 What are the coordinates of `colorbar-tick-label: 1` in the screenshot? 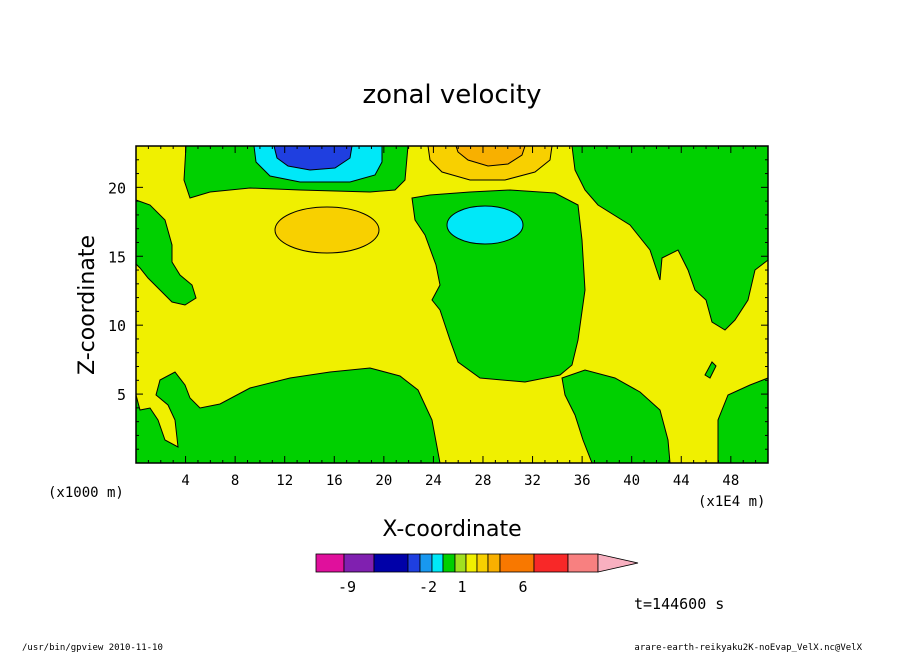 It's located at (461, 587).